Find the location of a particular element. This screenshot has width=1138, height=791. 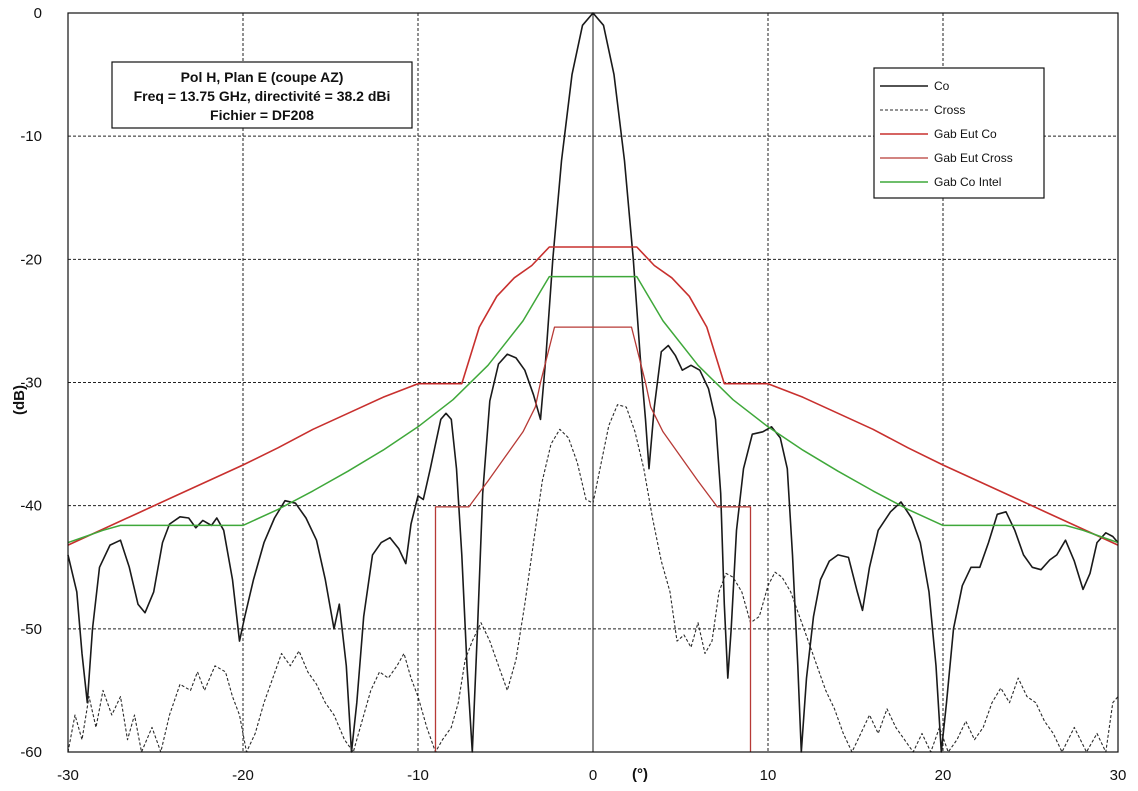

y-tick-label: -60 is located at coordinates (31, 752).